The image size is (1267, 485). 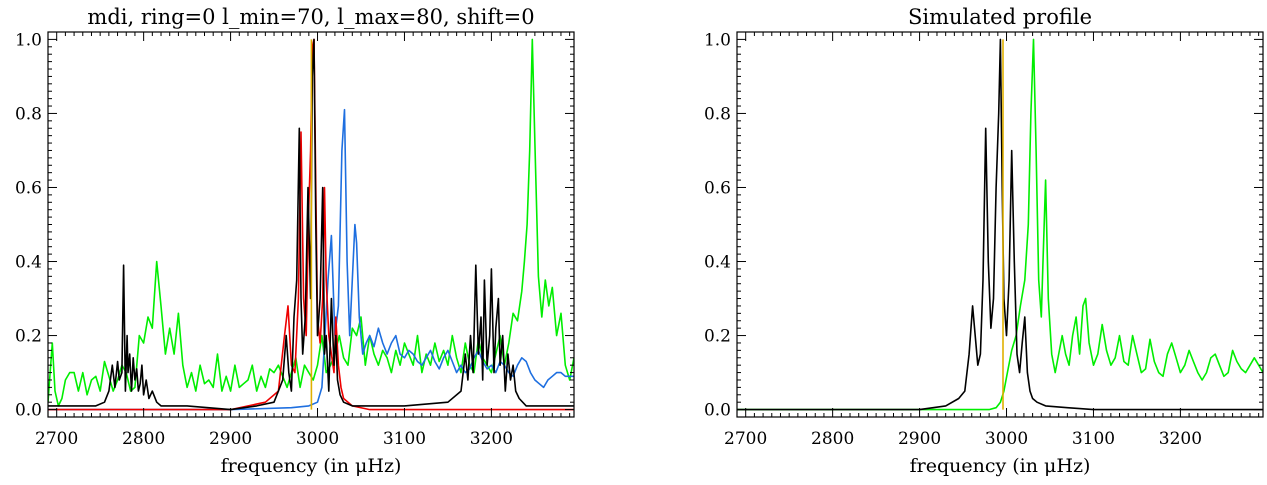 What do you see at coordinates (1000, 17) in the screenshot?
I see `chart-title: Simulated profile` at bounding box center [1000, 17].